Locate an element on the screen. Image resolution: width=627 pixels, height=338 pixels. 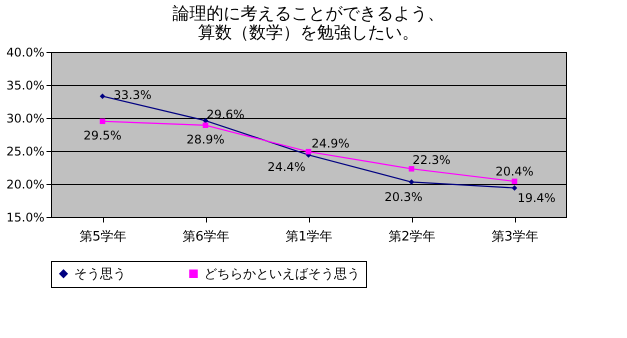
legend-label: どちらかといえばそう思う is located at coordinates (282, 274).